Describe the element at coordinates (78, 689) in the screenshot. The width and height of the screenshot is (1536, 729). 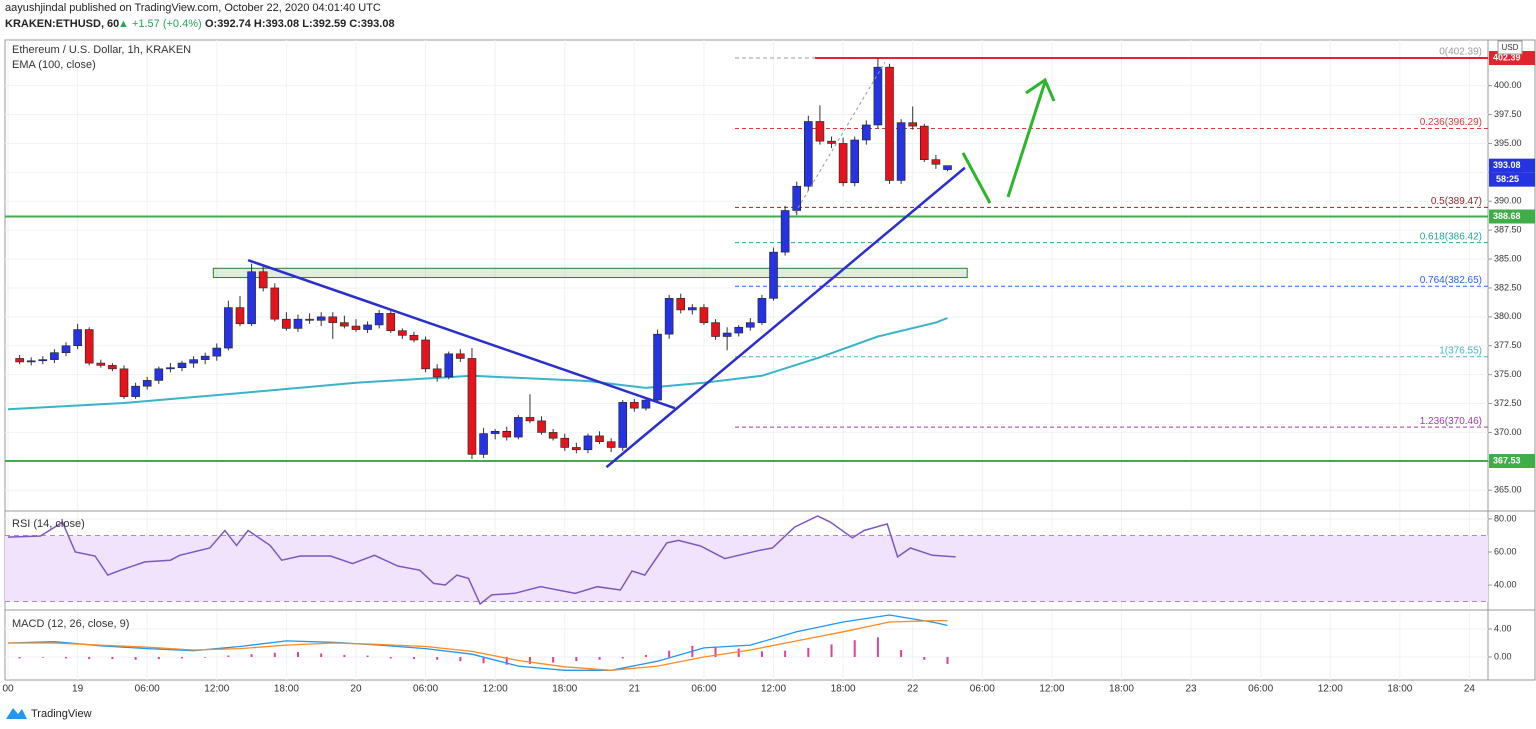
I see `x-tick-label: 19` at that location.